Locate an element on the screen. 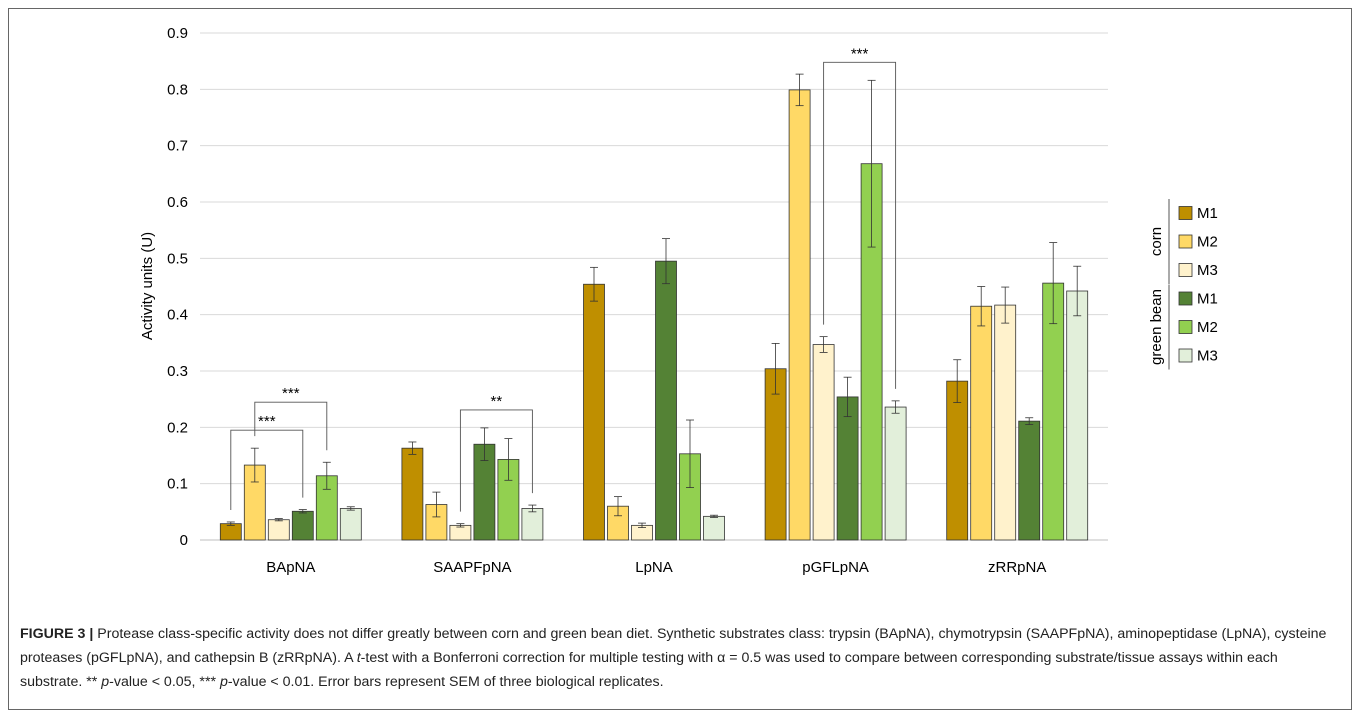 The image size is (1360, 718). legend-group-label: corn is located at coordinates (1156, 241).